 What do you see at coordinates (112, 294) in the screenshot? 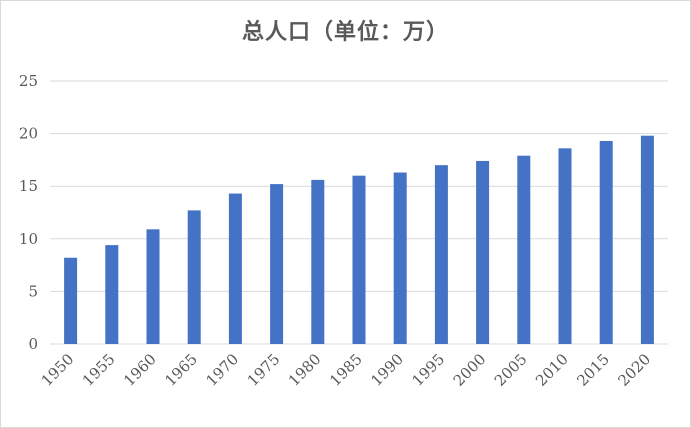
I see `bar-1955` at bounding box center [112, 294].